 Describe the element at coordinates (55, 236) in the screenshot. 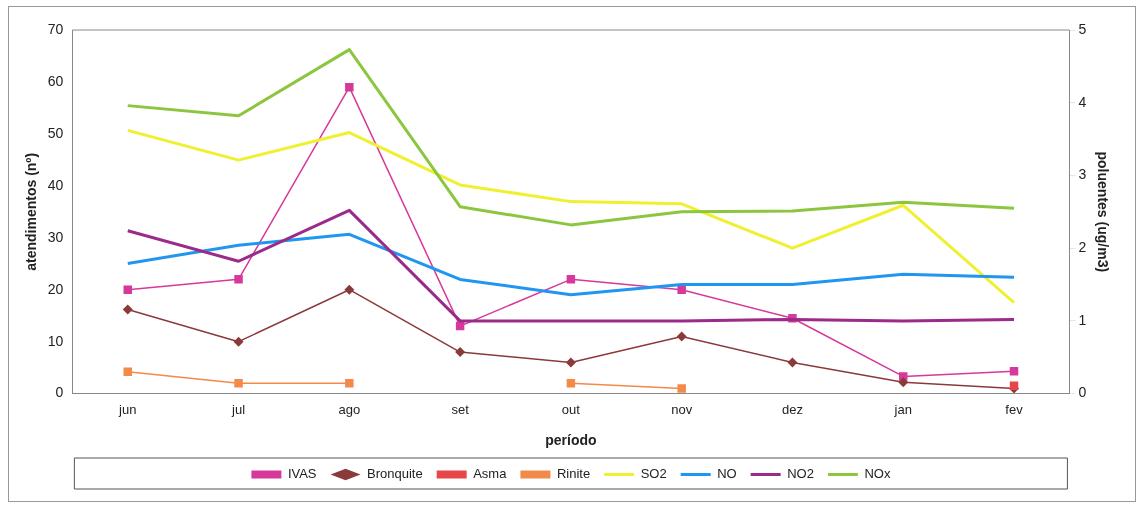

I see `y-tick-label: 30` at that location.